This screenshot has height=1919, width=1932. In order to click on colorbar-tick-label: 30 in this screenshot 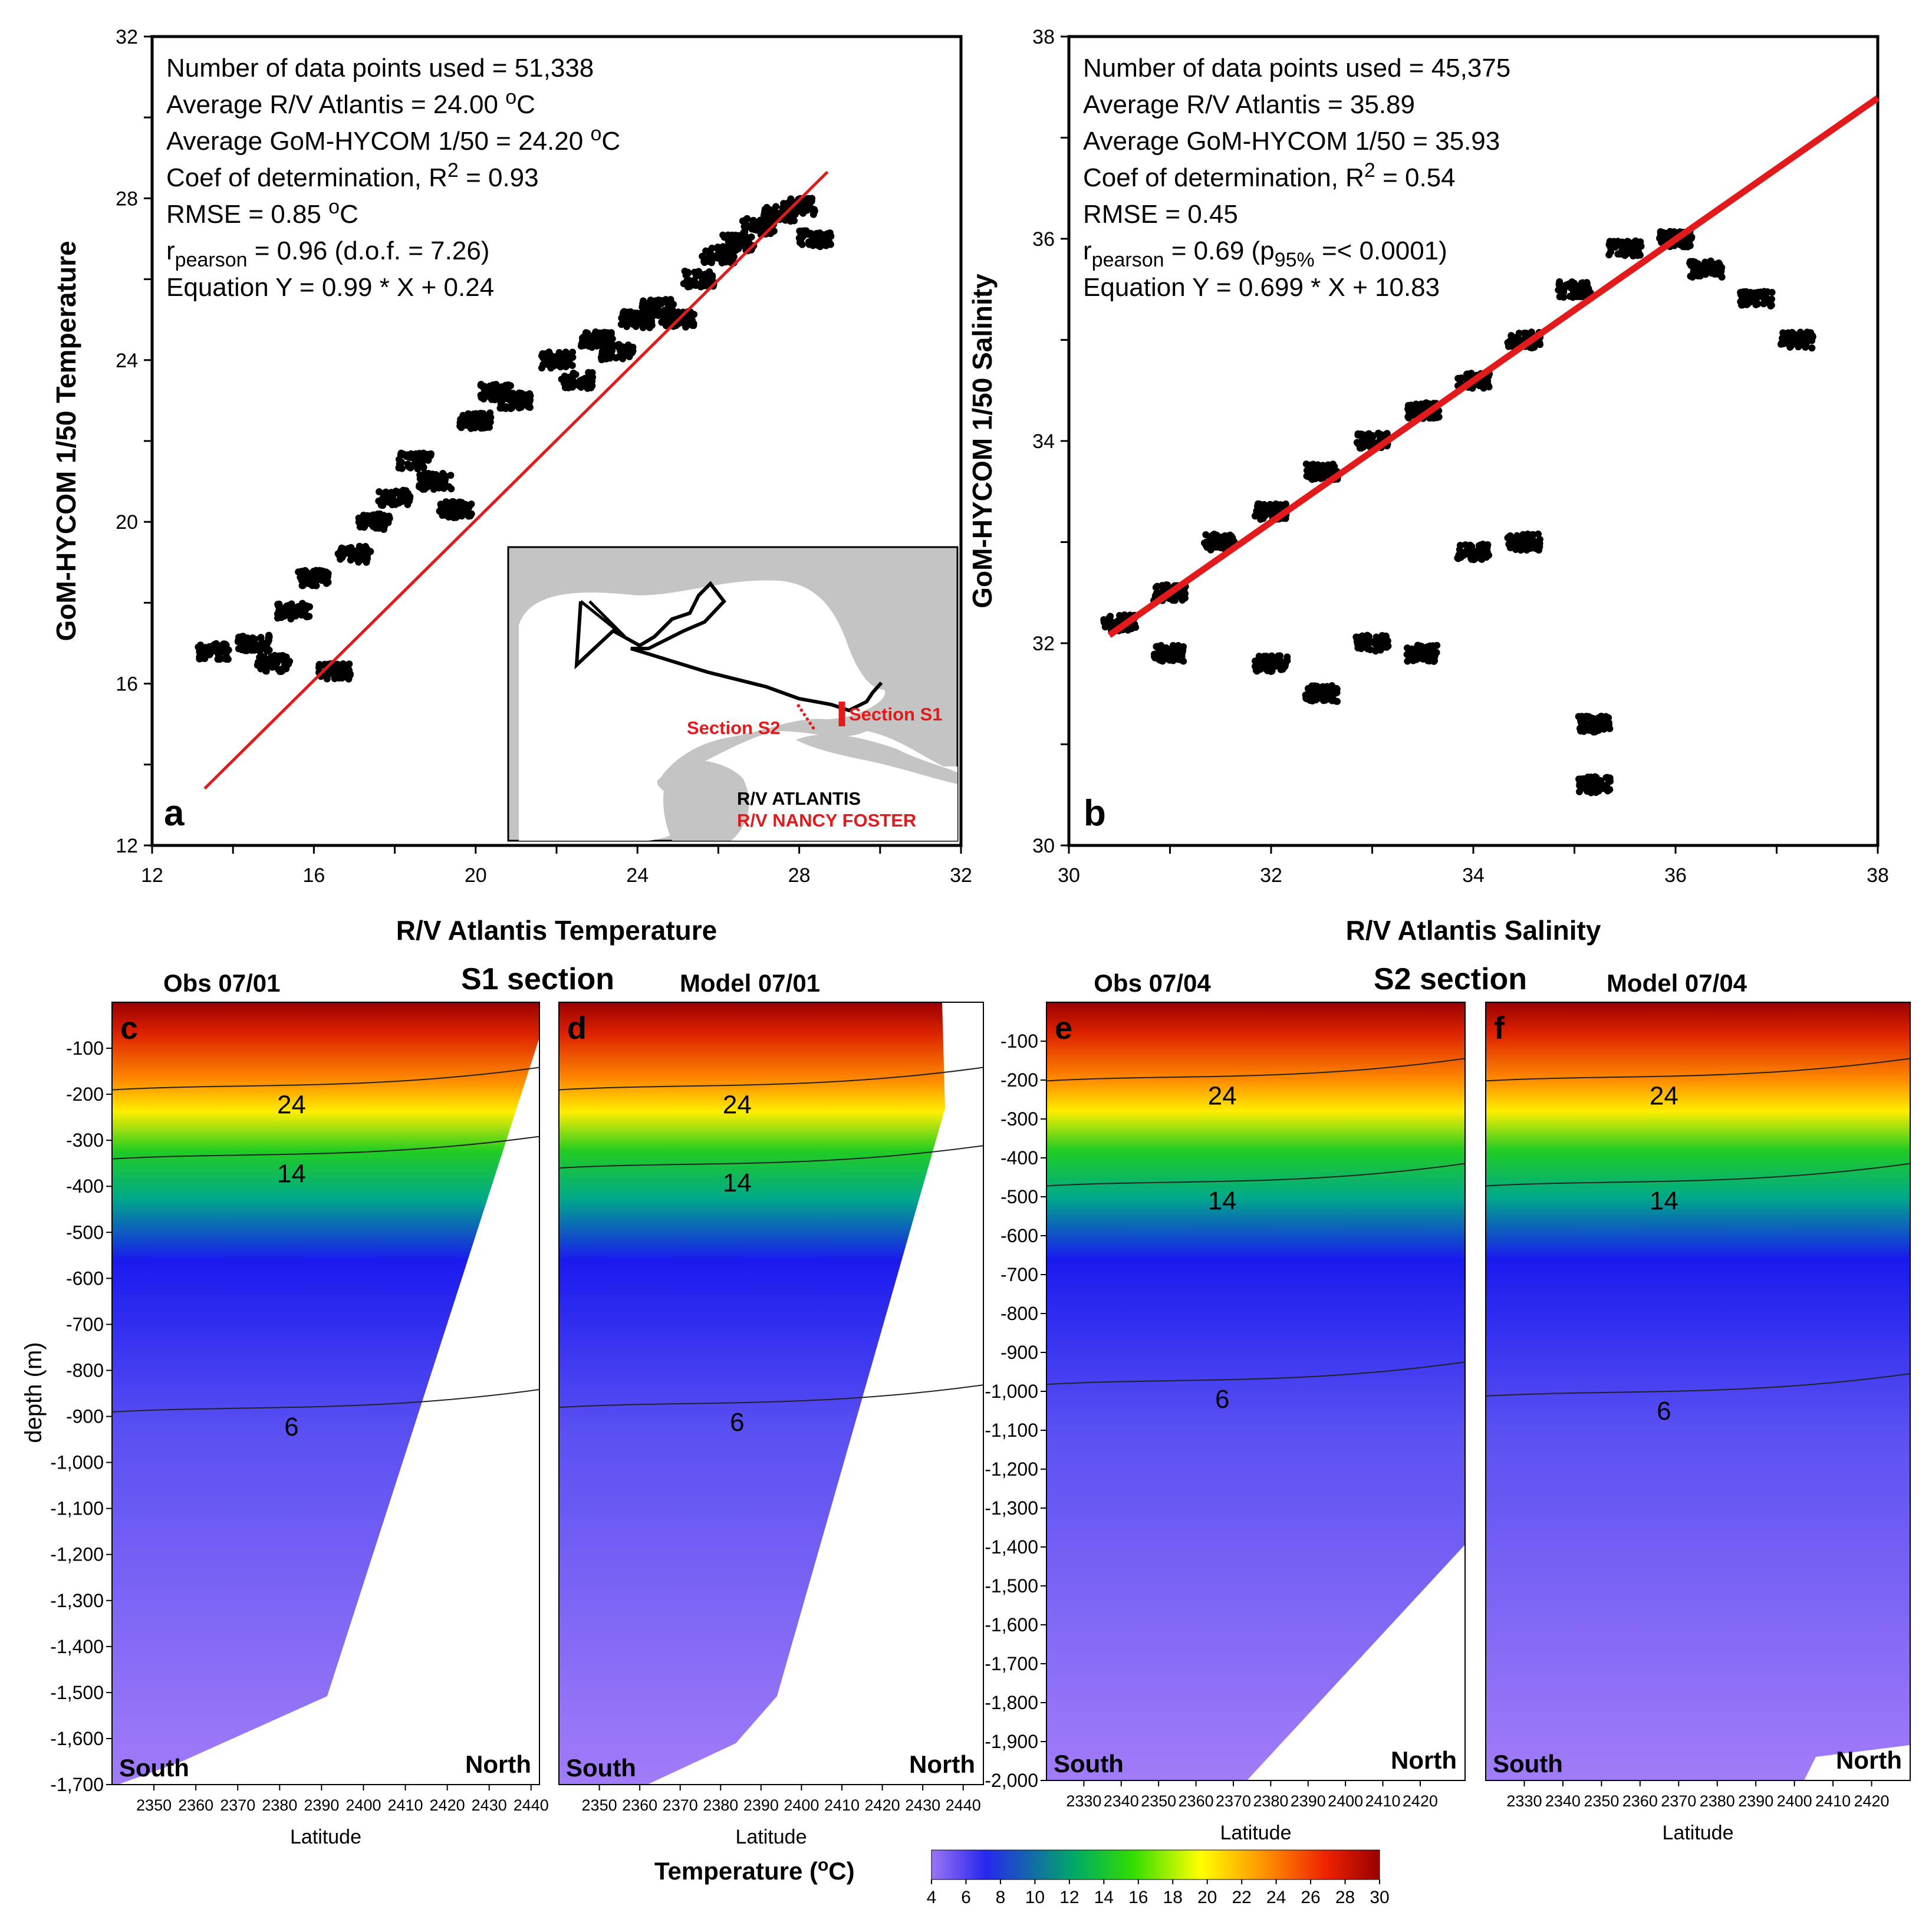, I will do `click(1380, 1897)`.